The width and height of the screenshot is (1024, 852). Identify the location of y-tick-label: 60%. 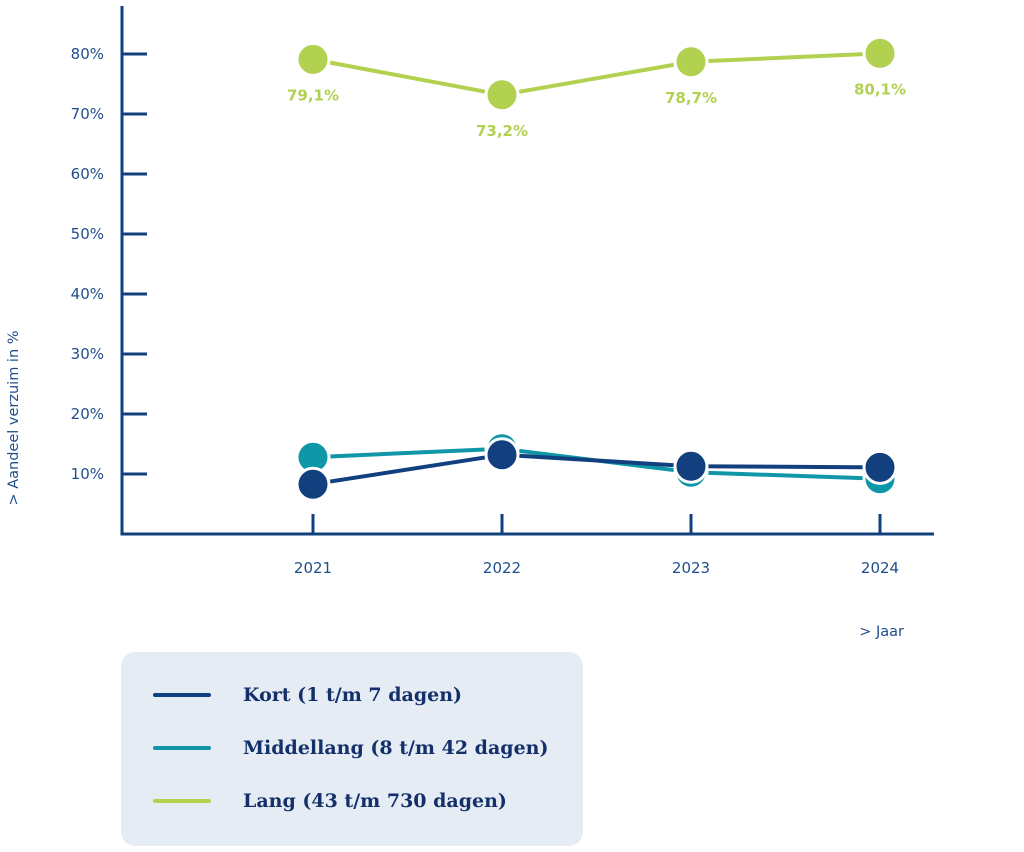
(87, 174).